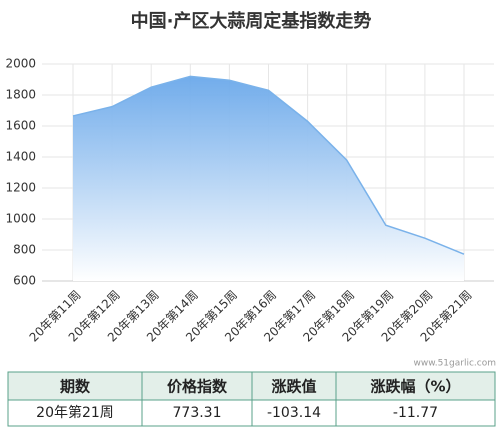 This screenshot has height=448, width=503. Describe the element at coordinates (415, 413) in the screenshot. I see `table-cell: -11.77` at that location.